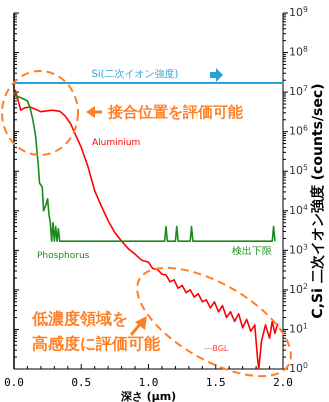 The image size is (329, 402). What do you see at coordinates (175, 112) in the screenshot?
I see `annotation: 接合位置を評価可能` at bounding box center [175, 112].